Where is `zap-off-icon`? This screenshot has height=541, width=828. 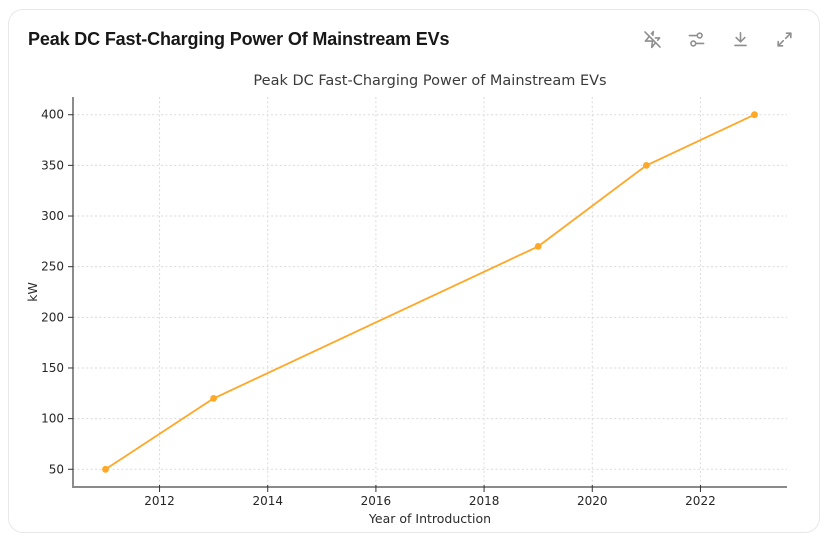
zap-off-icon is located at coordinates (652, 39).